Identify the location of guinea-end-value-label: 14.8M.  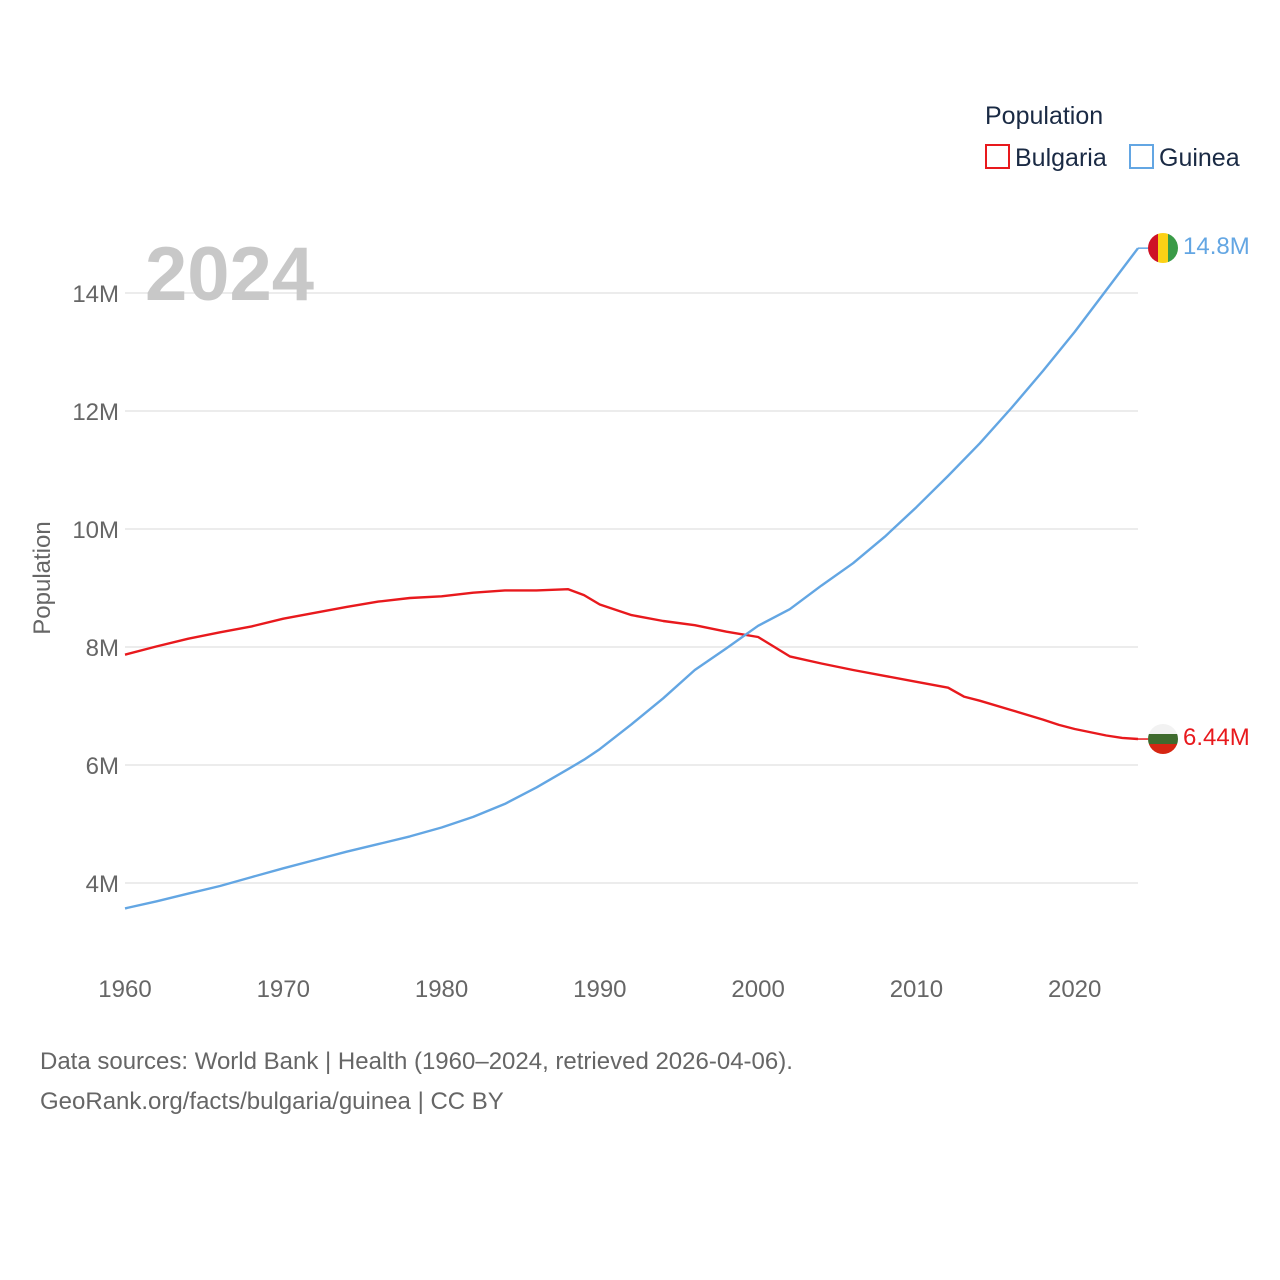
(1216, 246).